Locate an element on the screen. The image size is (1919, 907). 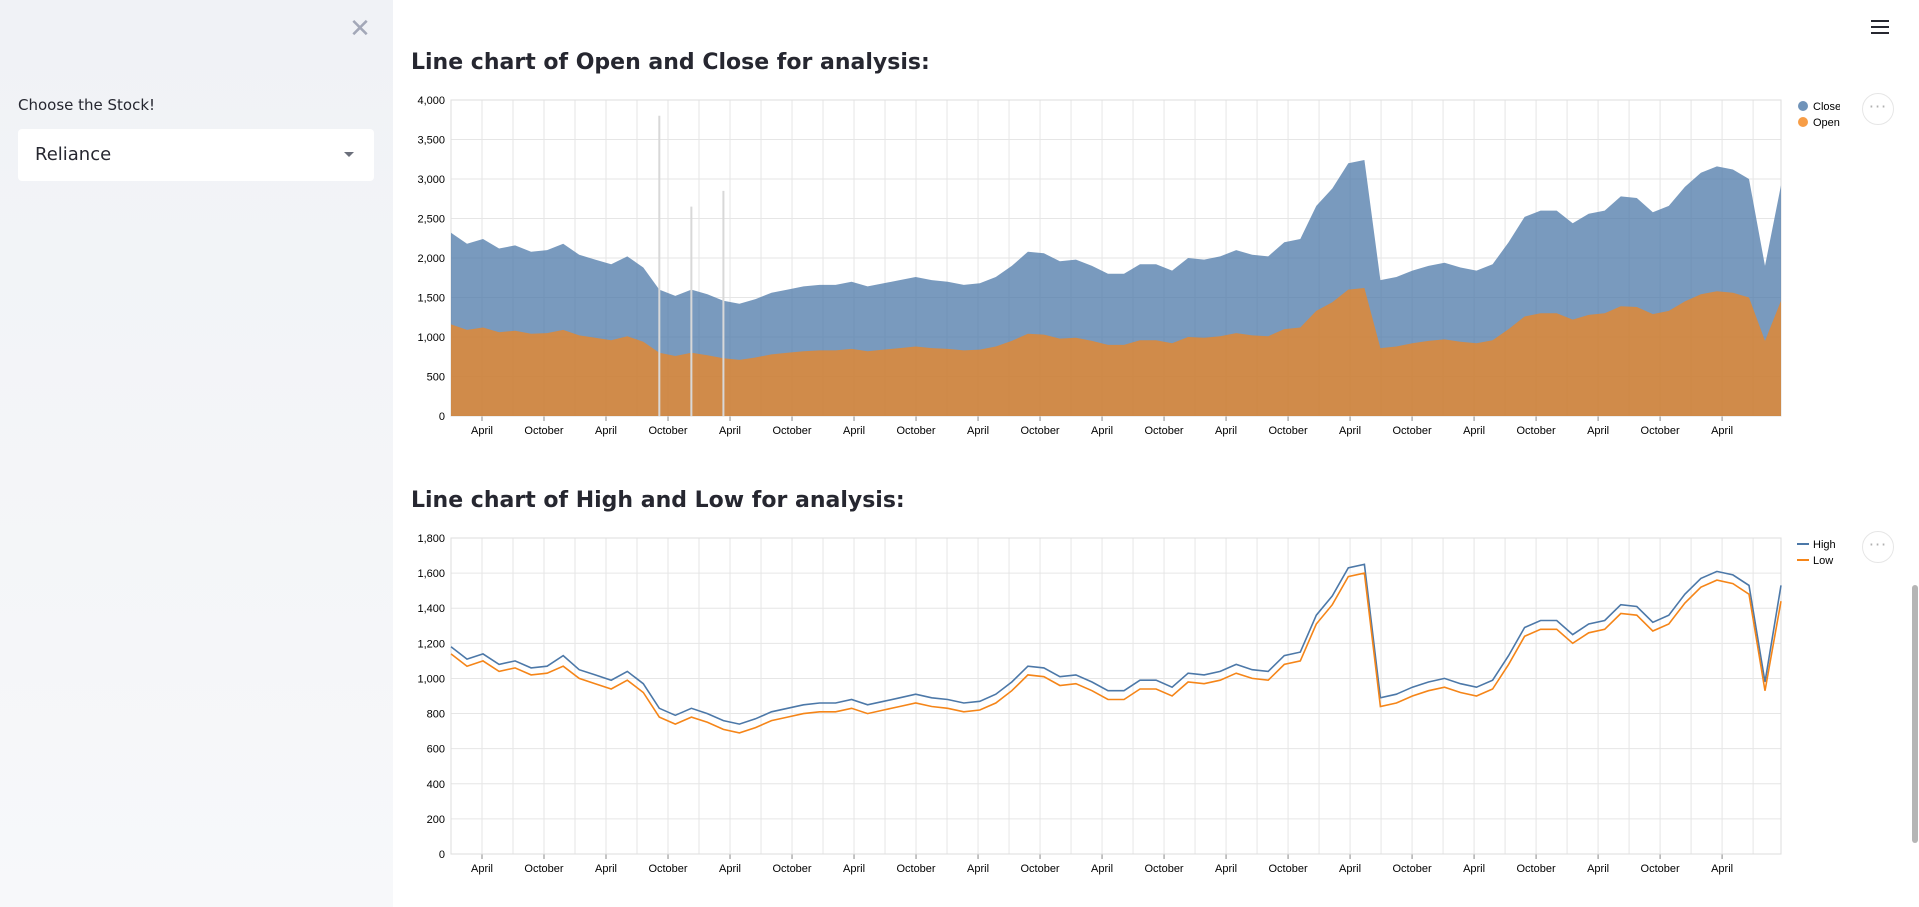
legend-label: Low is located at coordinates (1823, 561).